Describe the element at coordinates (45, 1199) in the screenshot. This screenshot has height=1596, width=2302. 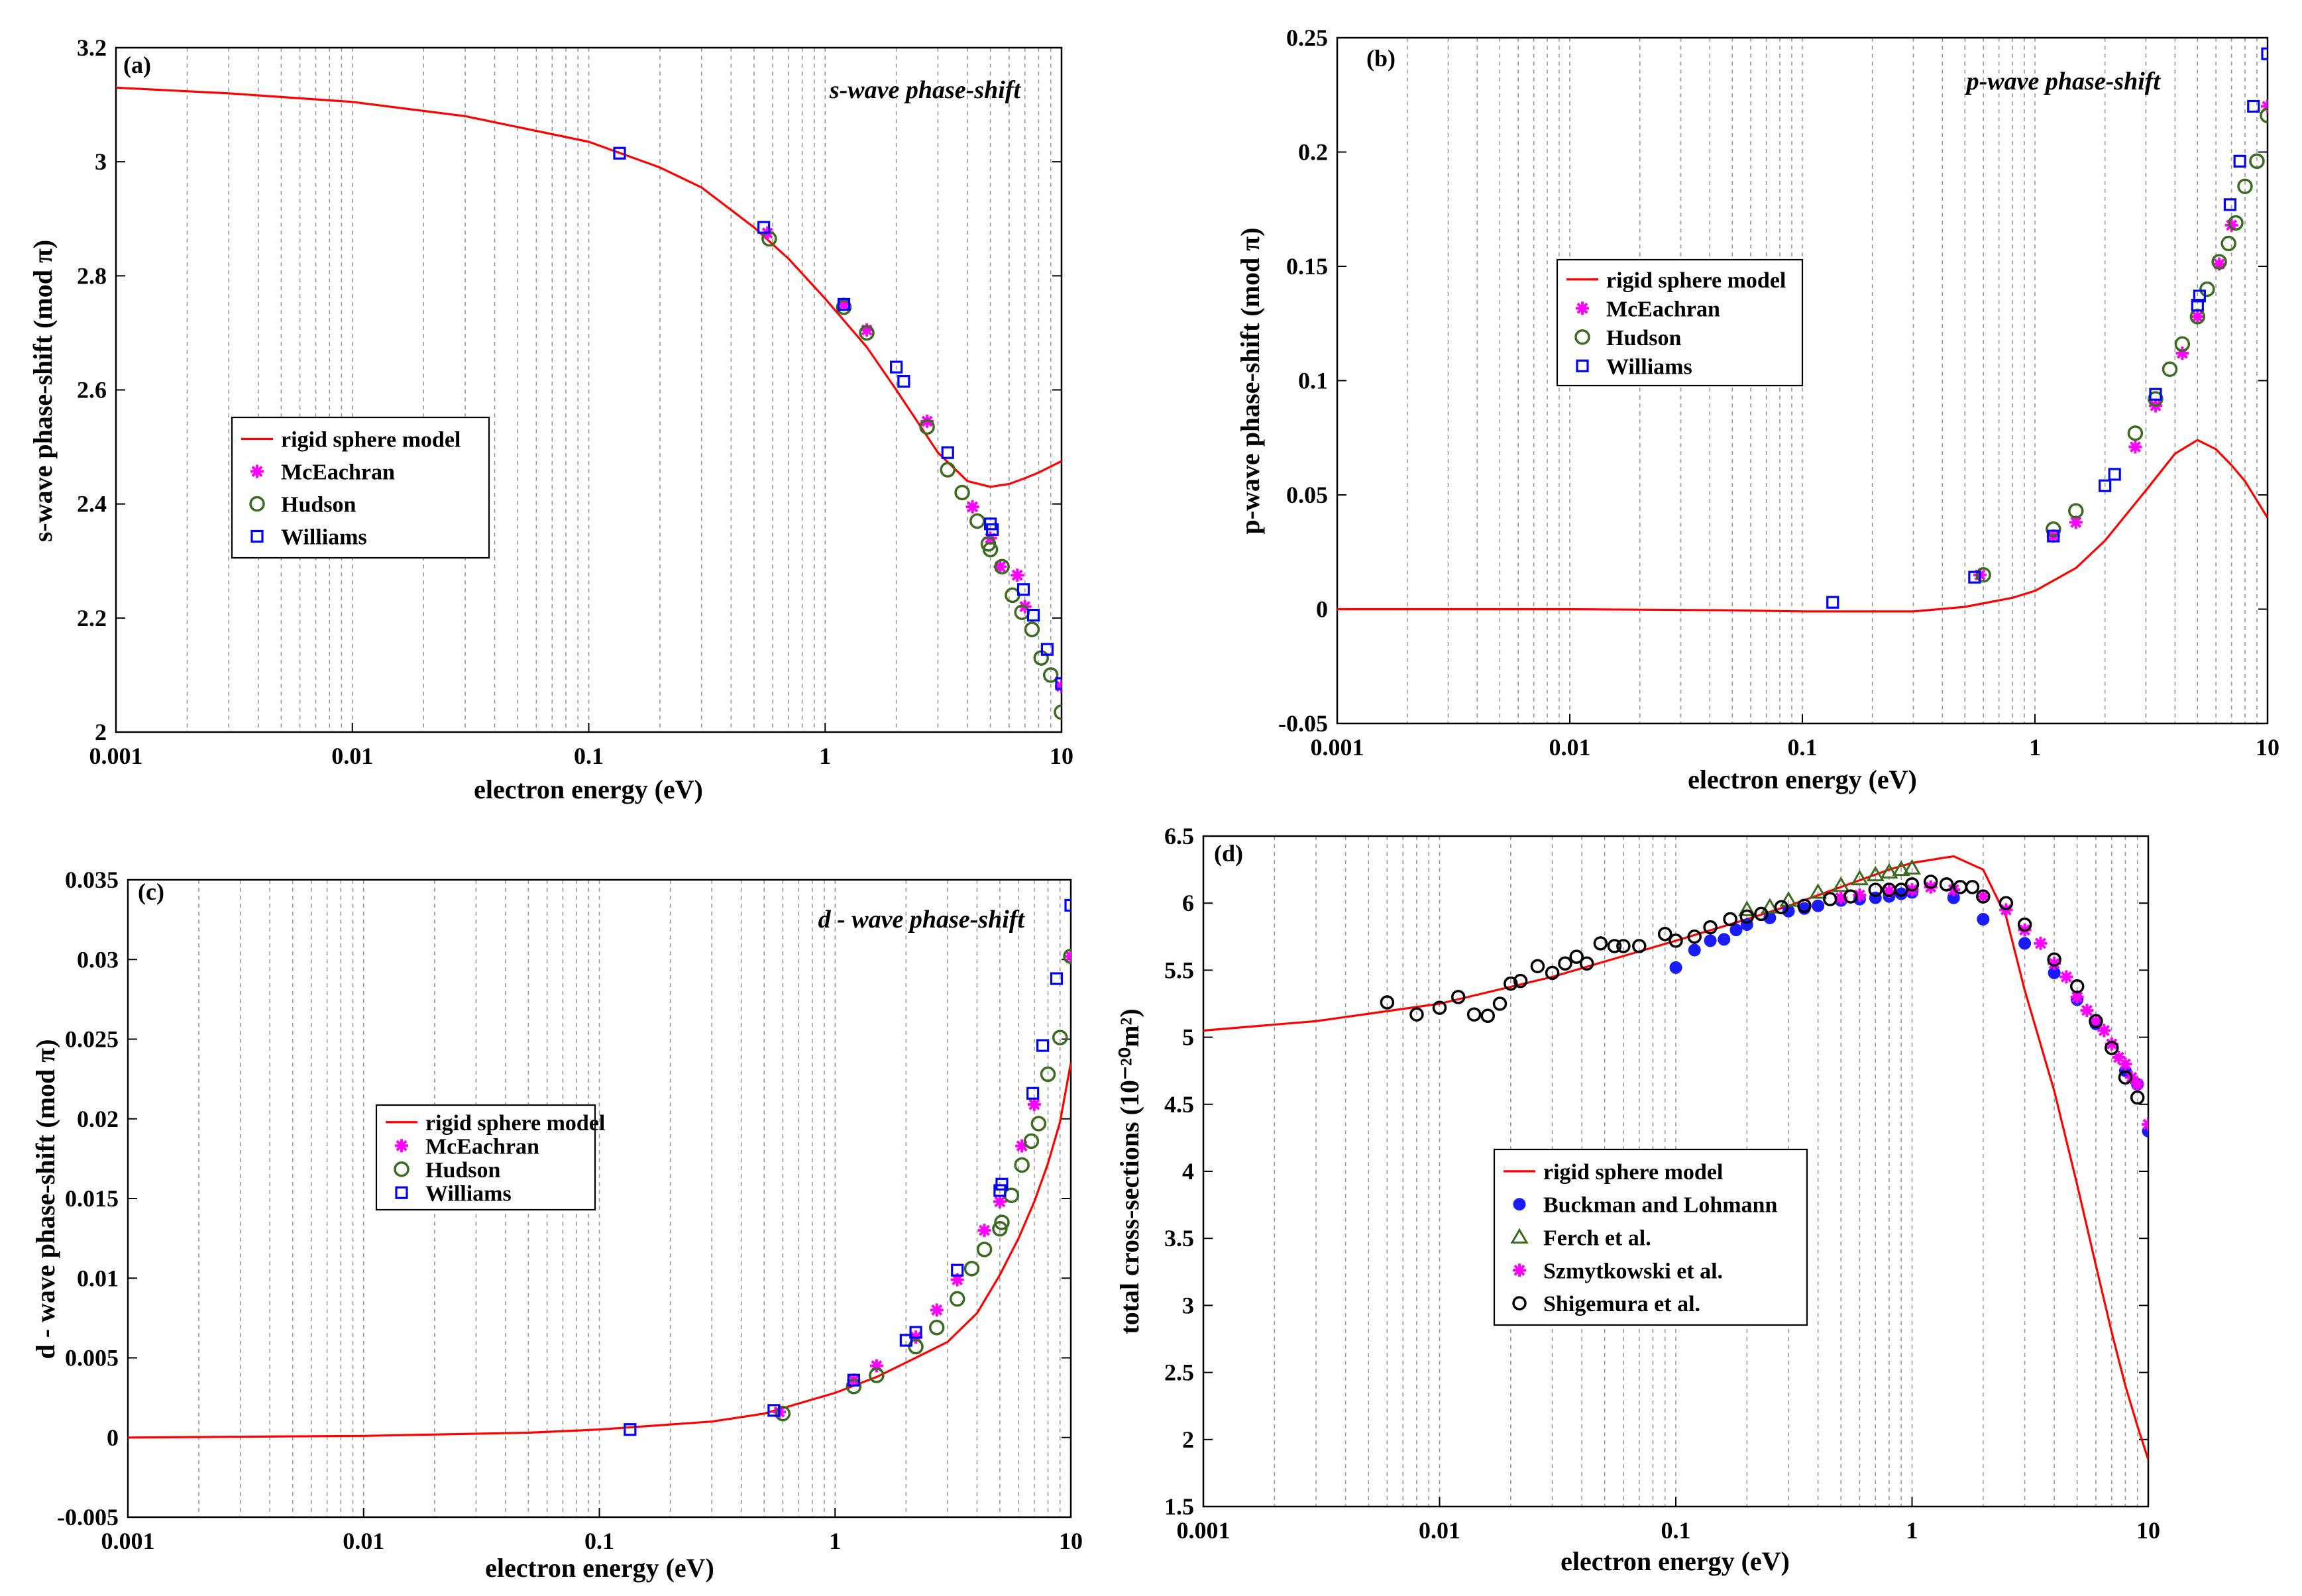
I see `y-axis-label: d - wave phase-shift (mod π)` at that location.